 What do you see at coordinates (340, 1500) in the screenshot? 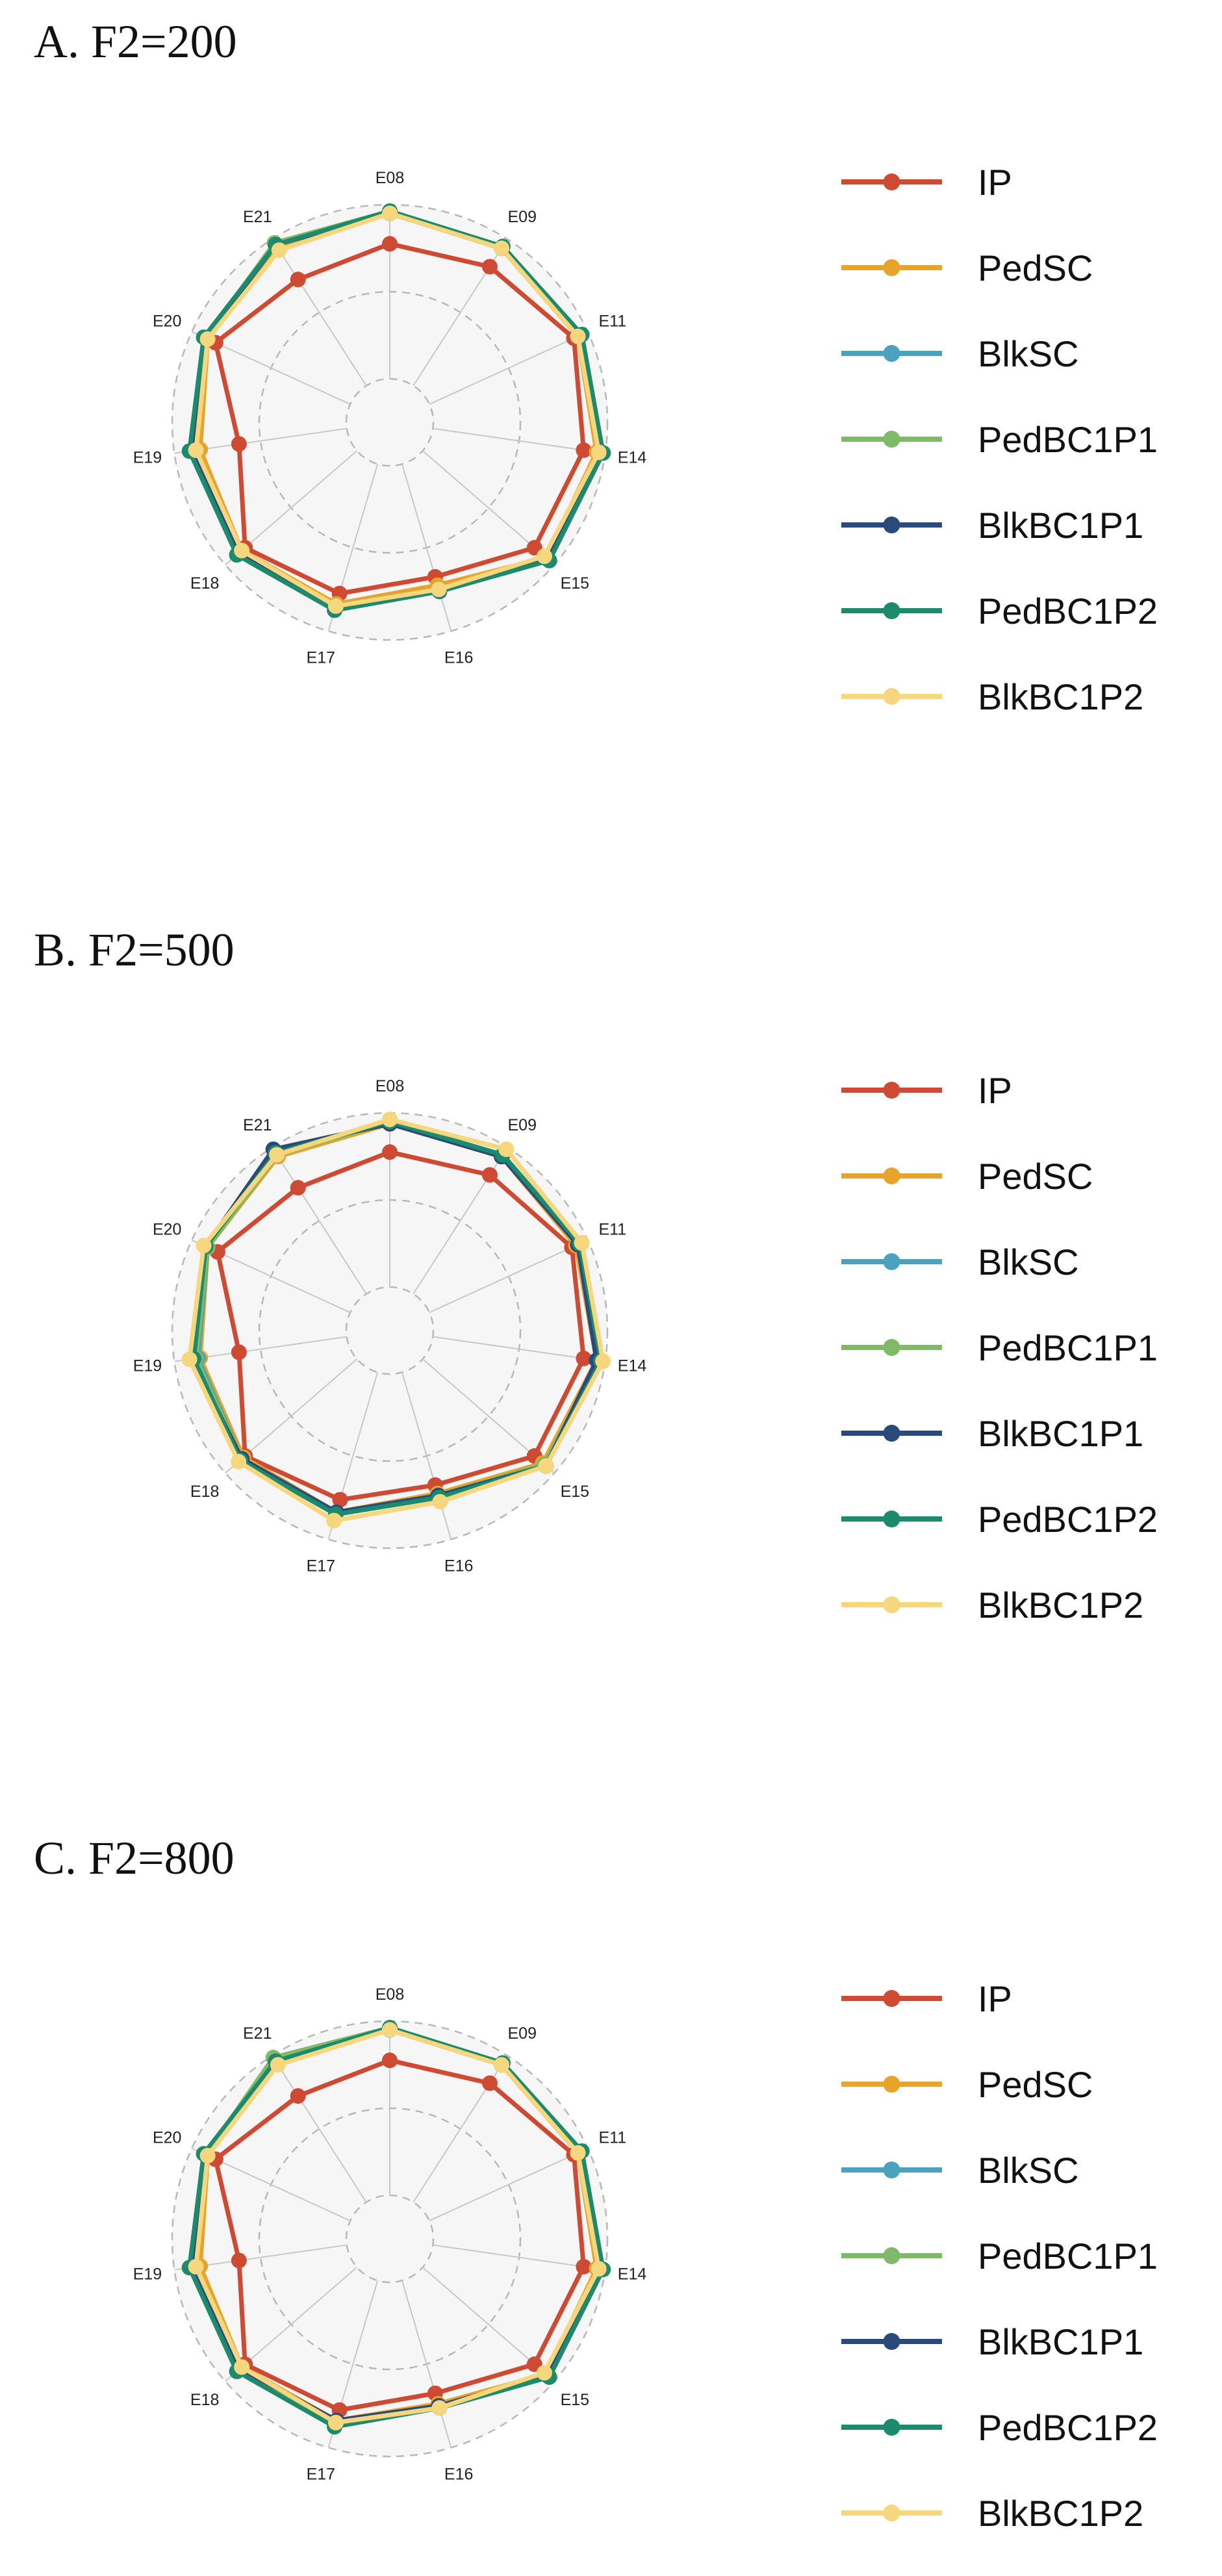
I see `data-point-IP-E17` at bounding box center [340, 1500].